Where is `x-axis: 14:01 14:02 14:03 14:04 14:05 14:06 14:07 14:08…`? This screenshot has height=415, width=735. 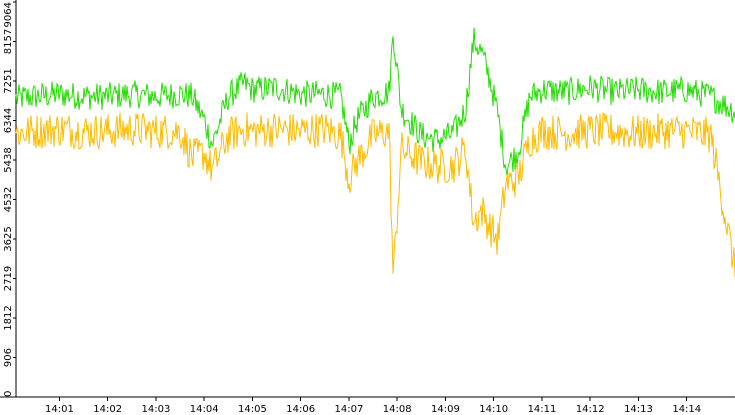 x-axis: 14:01 14:02 14:03 14:04 14:05 14:06 14:07 14:08… is located at coordinates (367, 405).